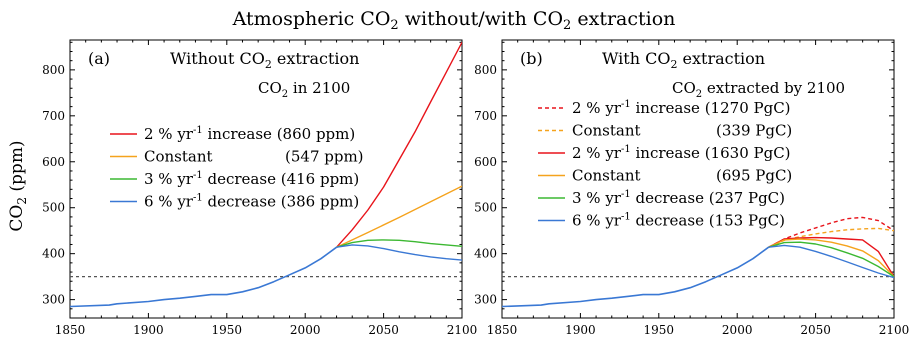 This screenshot has height=339, width=909. I want to click on legend-label: 2 % yr-1 increase (860 ppm), so click(249, 134).